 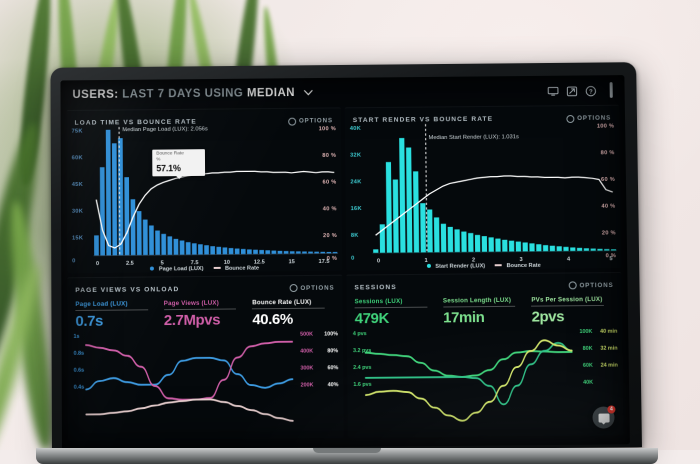 What do you see at coordinates (611, 90) in the screenshot?
I see `scrollbar` at bounding box center [611, 90].